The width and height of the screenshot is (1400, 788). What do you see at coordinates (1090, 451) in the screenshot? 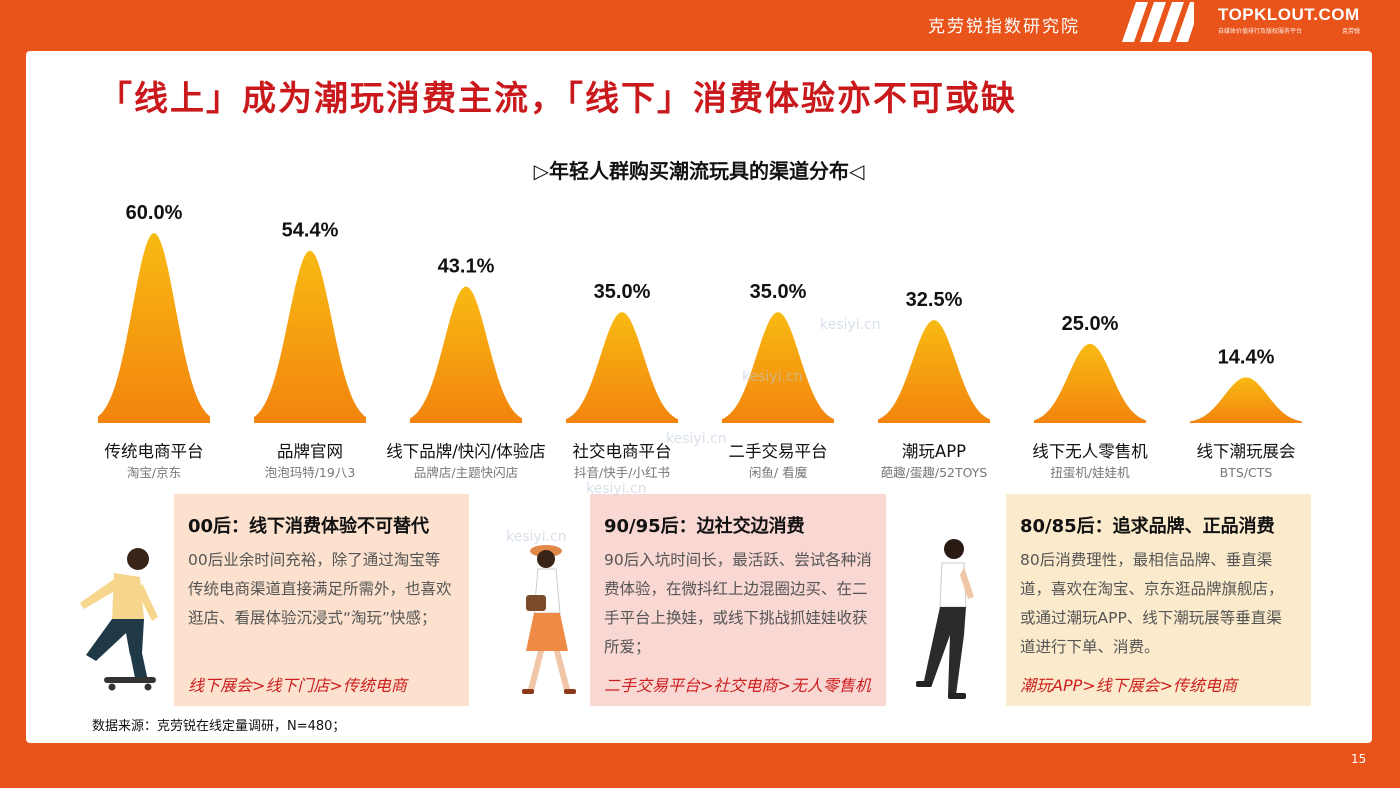
I see `category-label-6: 线下无人零售机` at bounding box center [1090, 451].